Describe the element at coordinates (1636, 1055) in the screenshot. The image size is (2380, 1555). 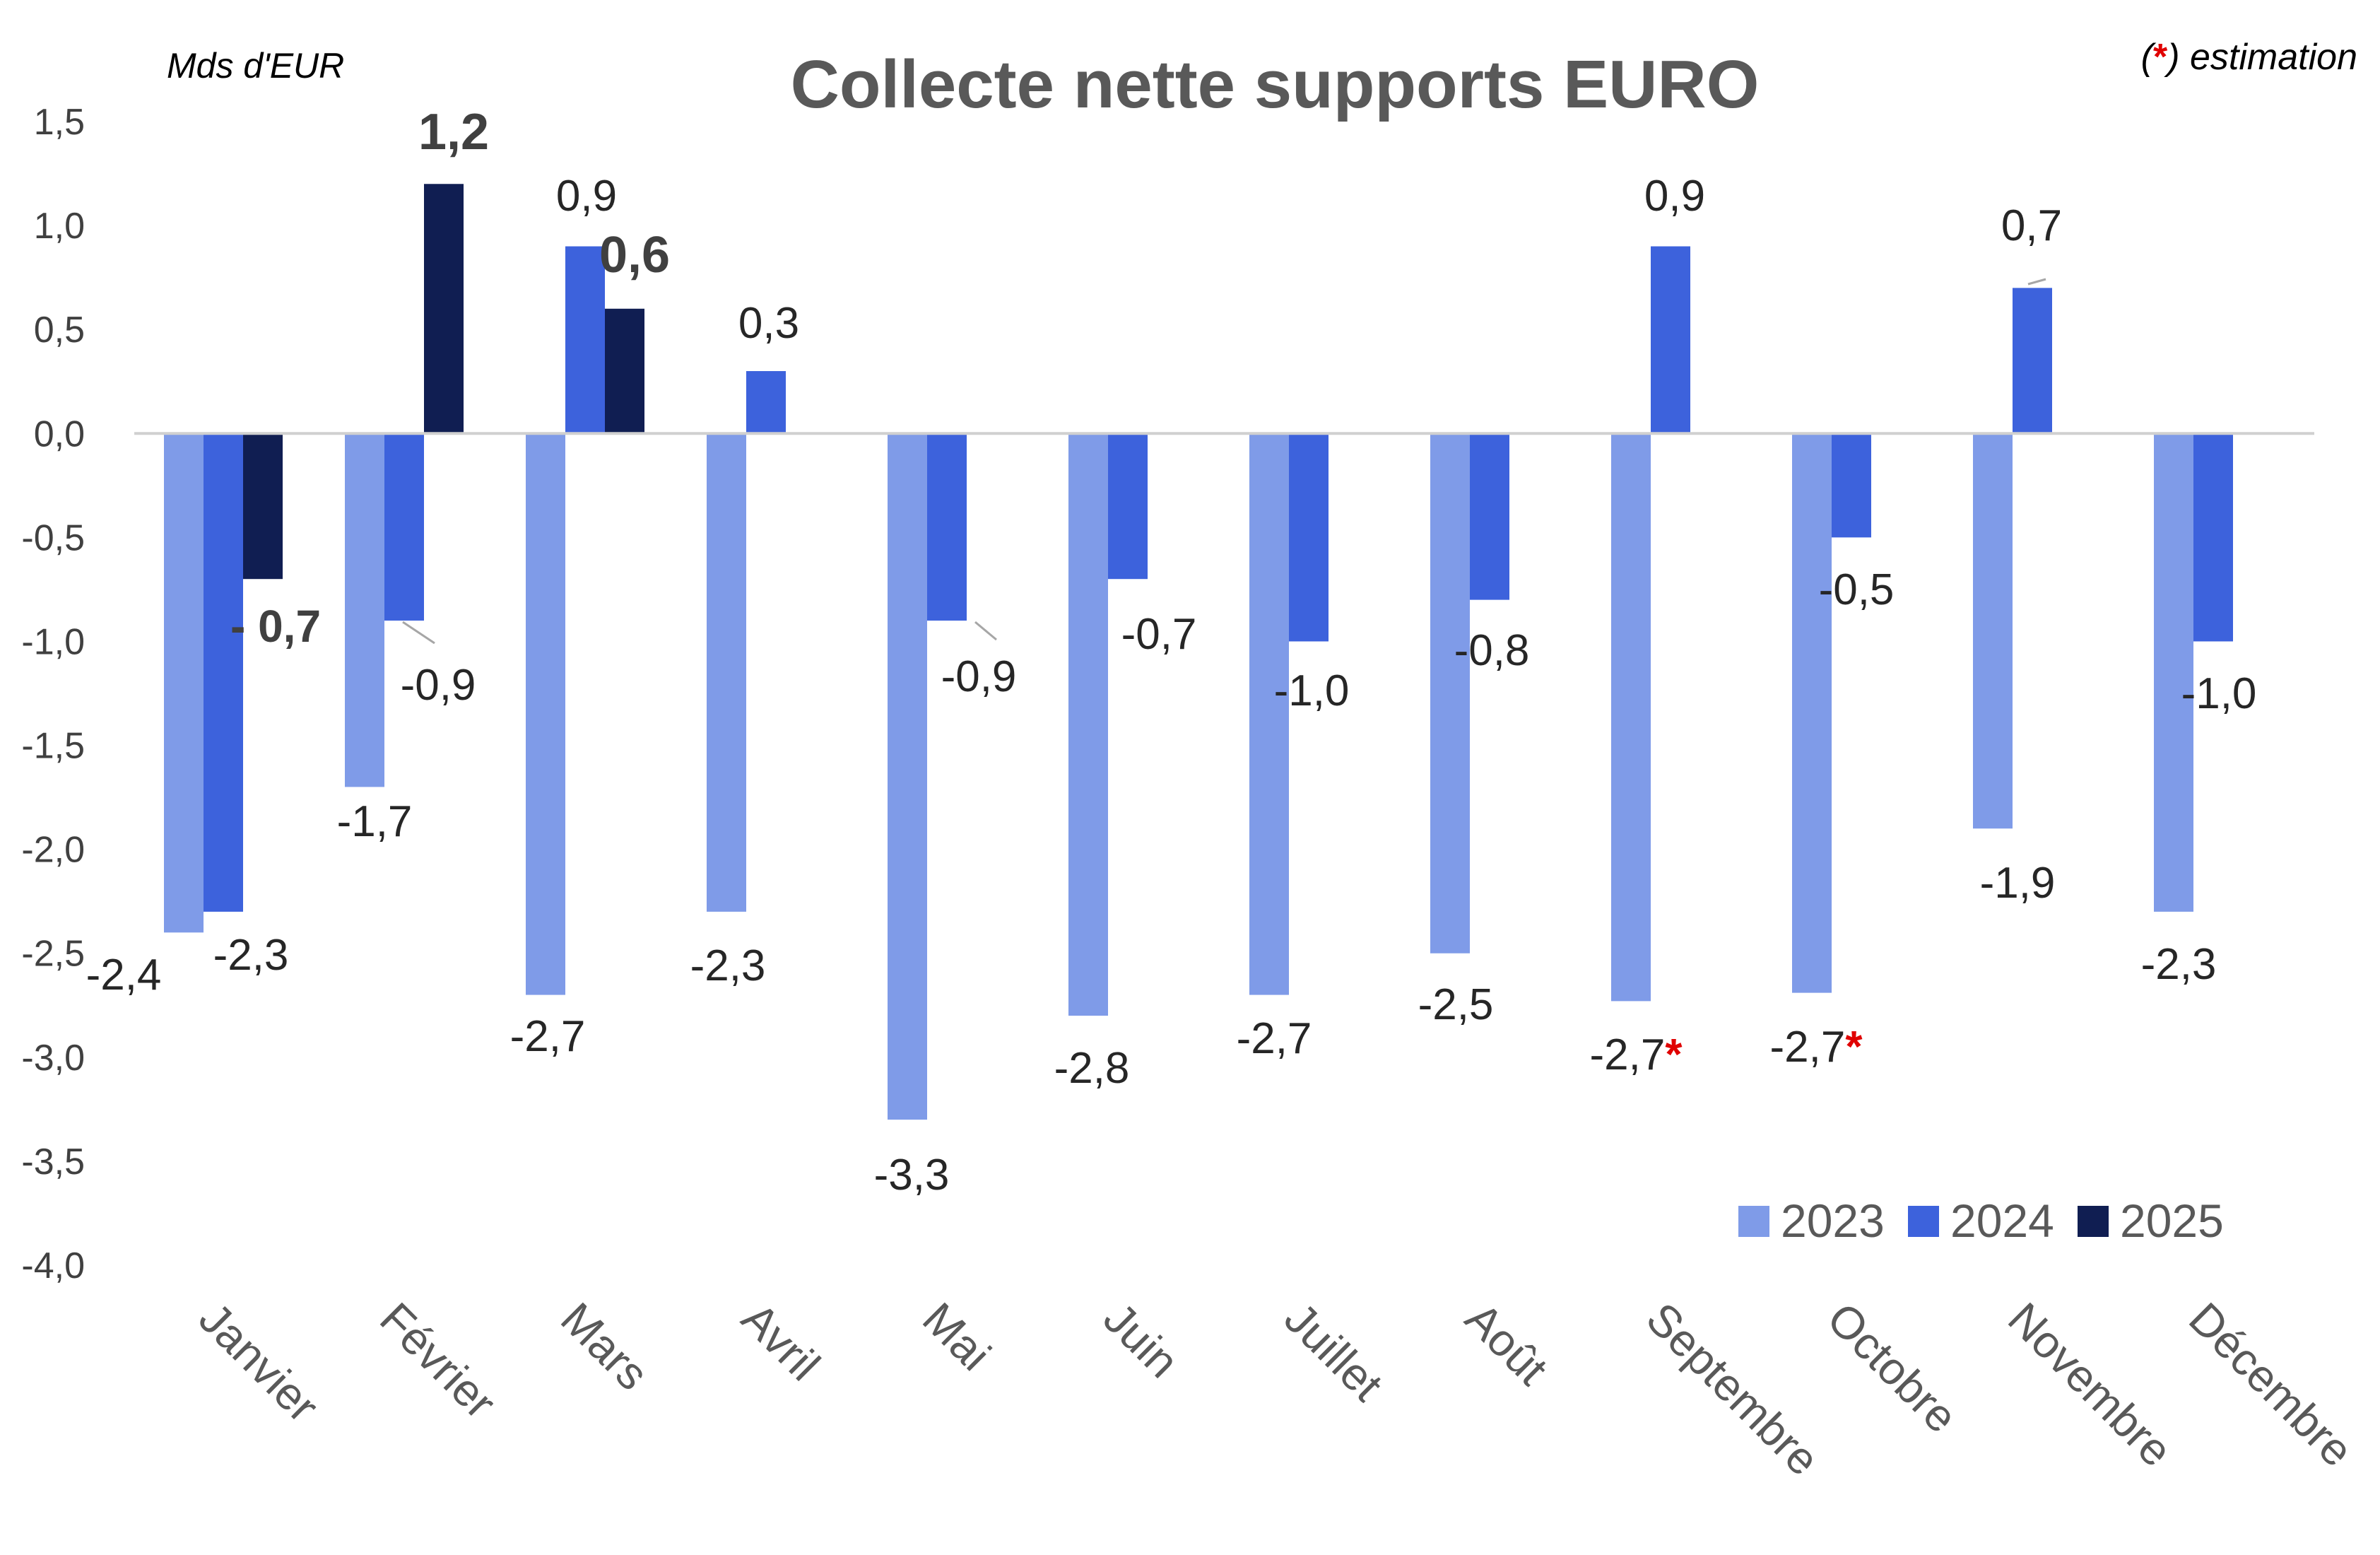
I see `data-label-2023-Septembre: -2,7*` at that location.